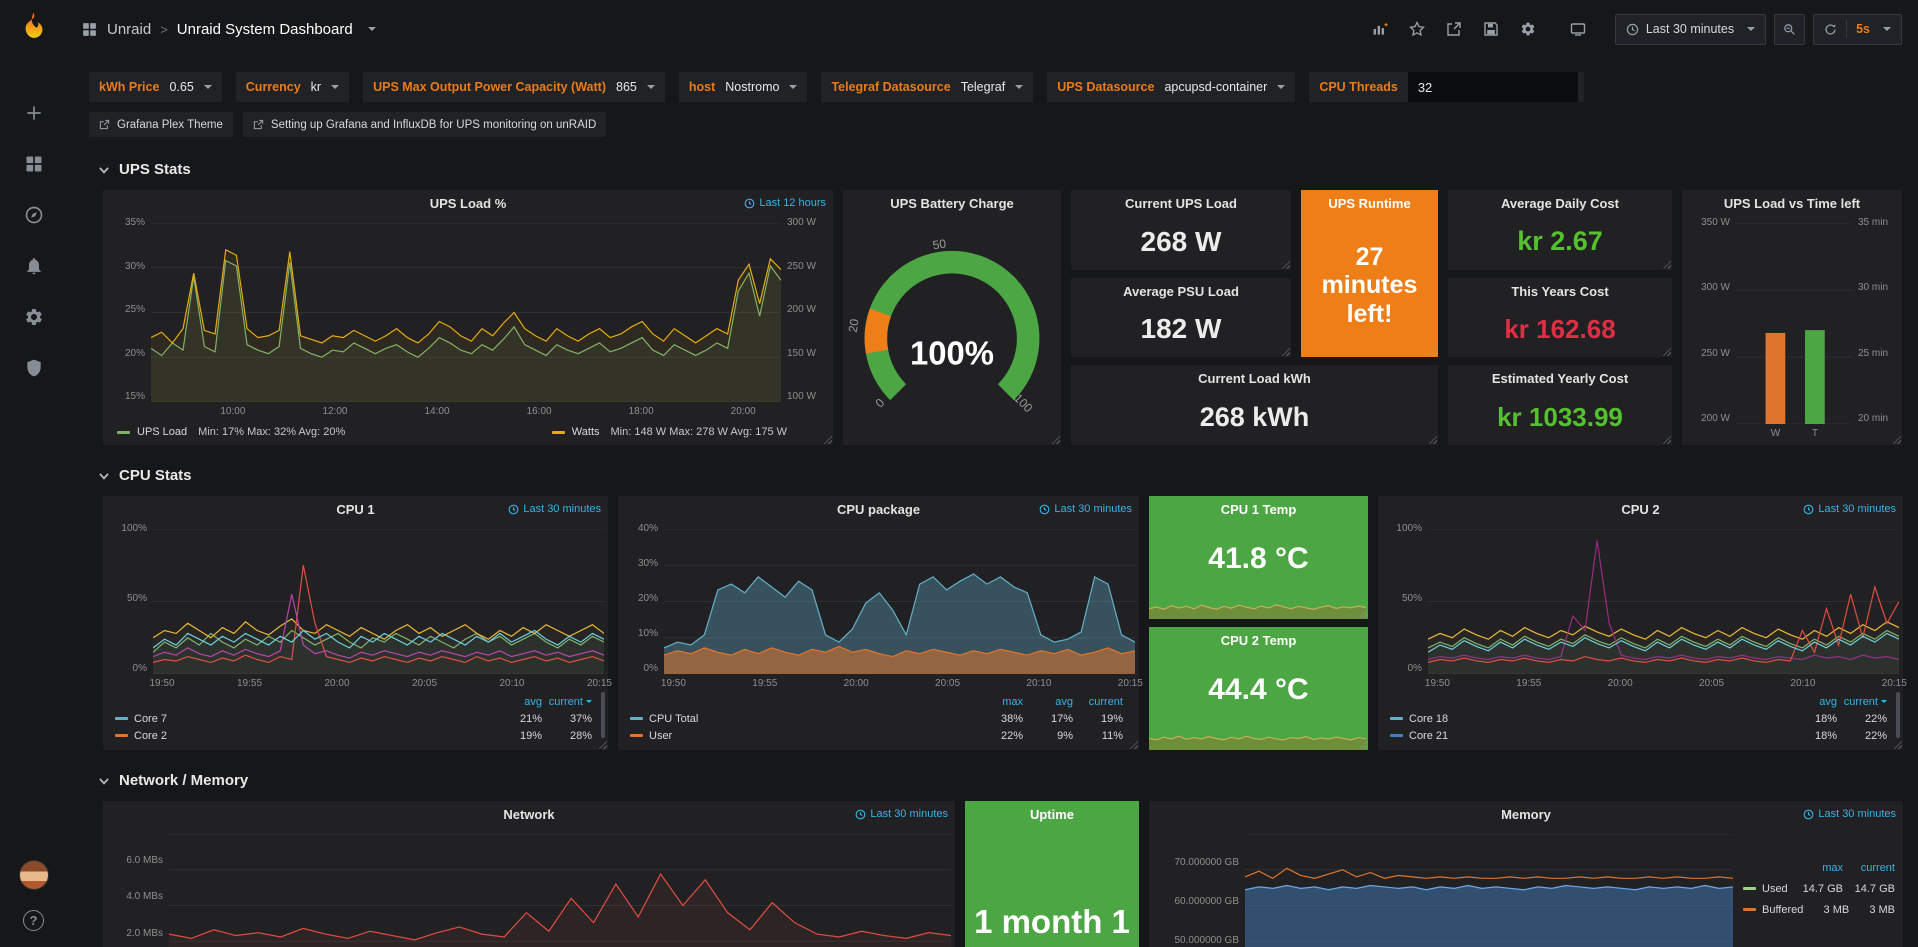 The image size is (1918, 947). What do you see at coordinates (1000, 169) in the screenshot?
I see `section-ups-stats: UPS Stats` at bounding box center [1000, 169].